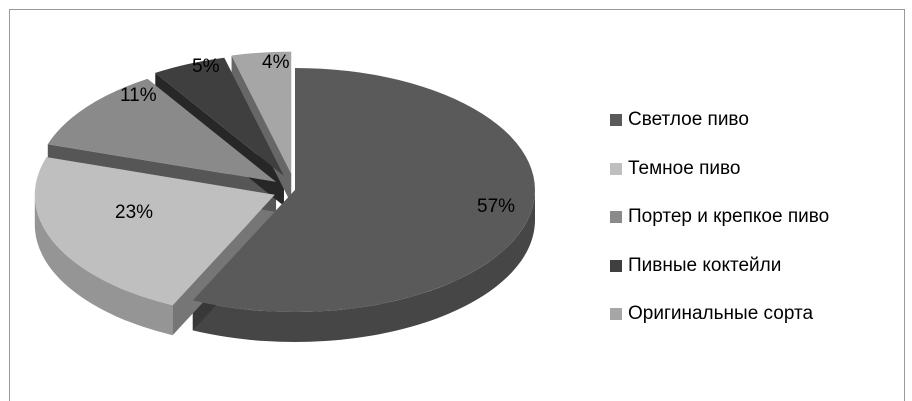  I want to click on legend-label: Светлое пиво, so click(688, 120).